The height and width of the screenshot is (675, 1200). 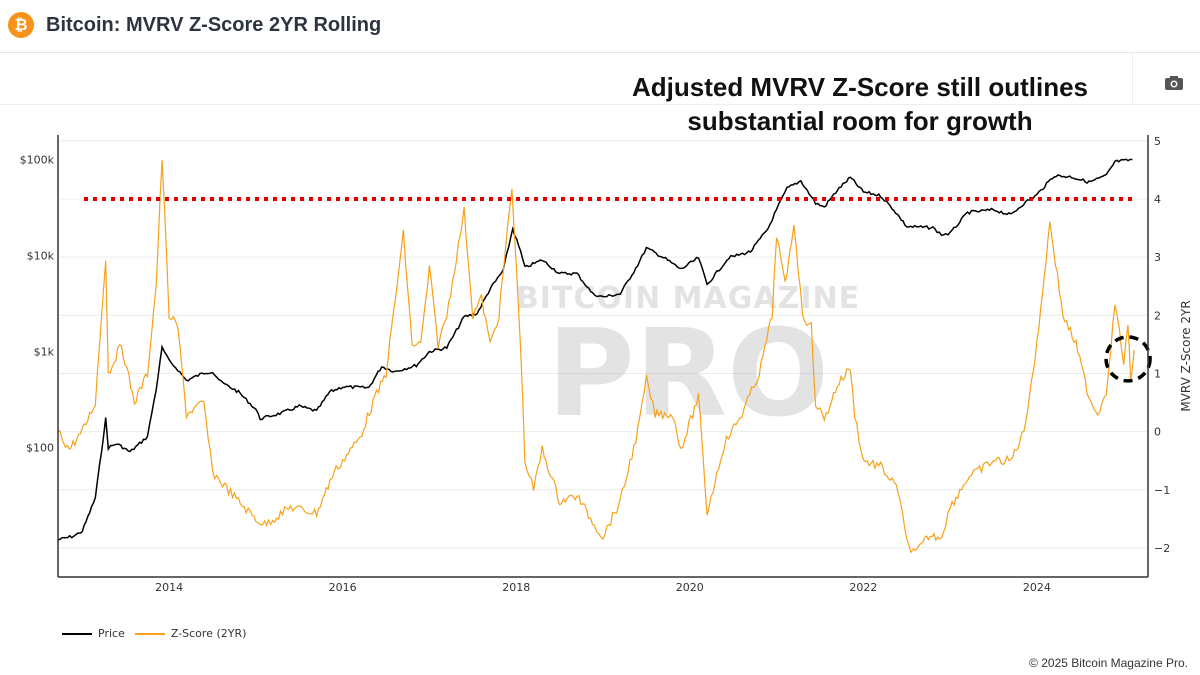 What do you see at coordinates (208, 633) in the screenshot?
I see `legend-zscore: Z-Score (2YR)` at bounding box center [208, 633].